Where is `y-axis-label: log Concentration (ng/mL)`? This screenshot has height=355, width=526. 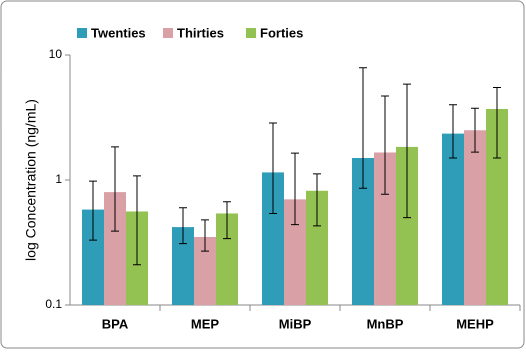
y-axis-label: log Concentration (ng/mL) is located at coordinates (31, 180).